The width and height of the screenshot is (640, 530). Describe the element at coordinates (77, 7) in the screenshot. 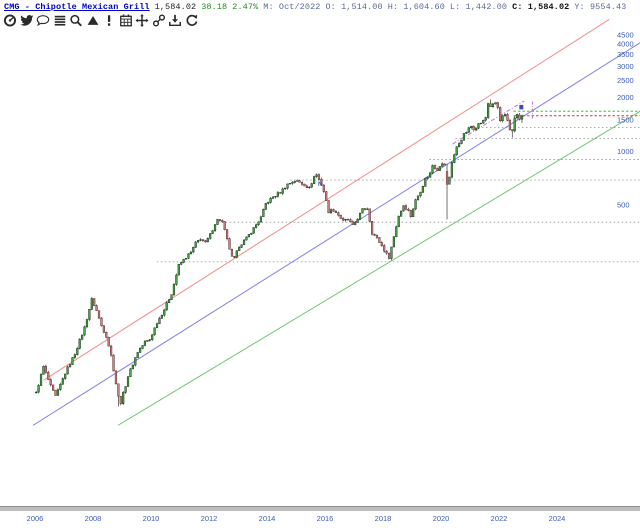

I see `ticker-link: CMG - Chipotle Mexican Grill` at that location.